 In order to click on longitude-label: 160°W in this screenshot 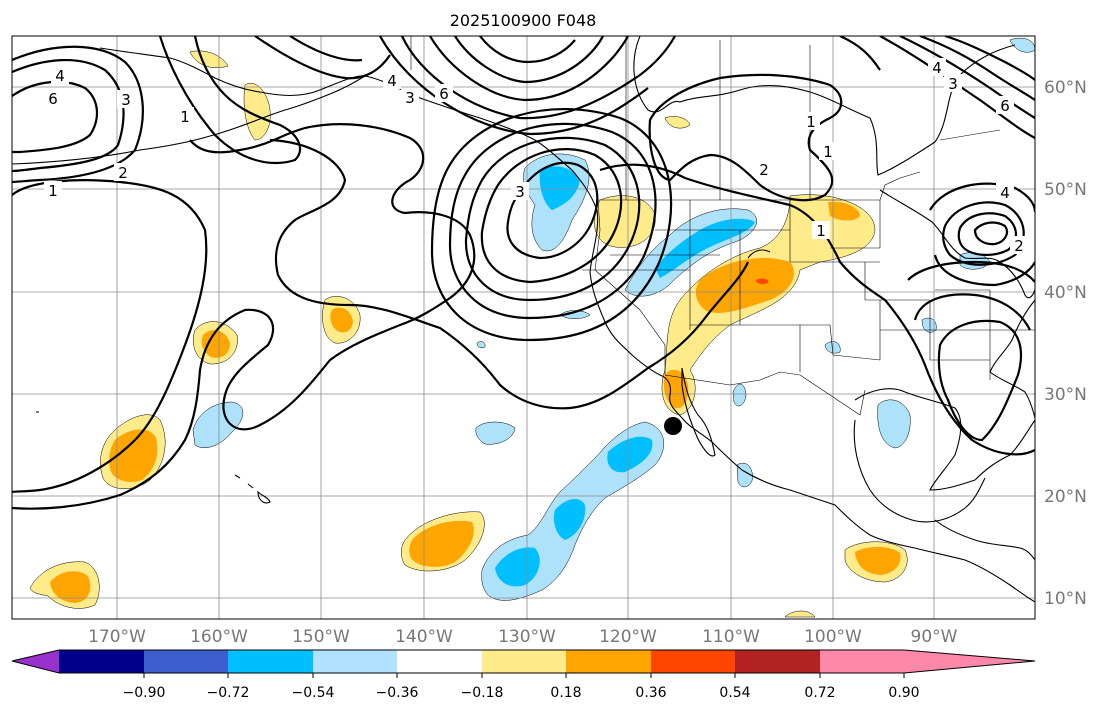, I will do `click(219, 637)`.